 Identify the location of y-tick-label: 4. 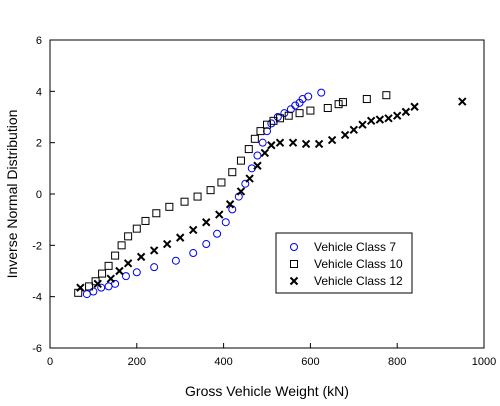
(39, 92).